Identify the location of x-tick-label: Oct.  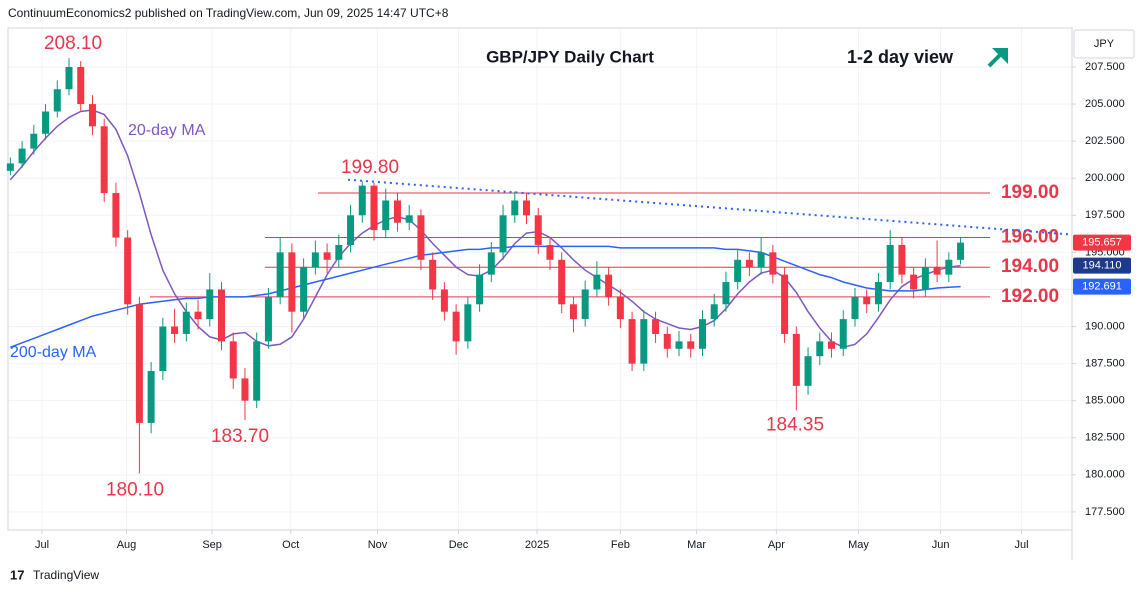
(290, 545).